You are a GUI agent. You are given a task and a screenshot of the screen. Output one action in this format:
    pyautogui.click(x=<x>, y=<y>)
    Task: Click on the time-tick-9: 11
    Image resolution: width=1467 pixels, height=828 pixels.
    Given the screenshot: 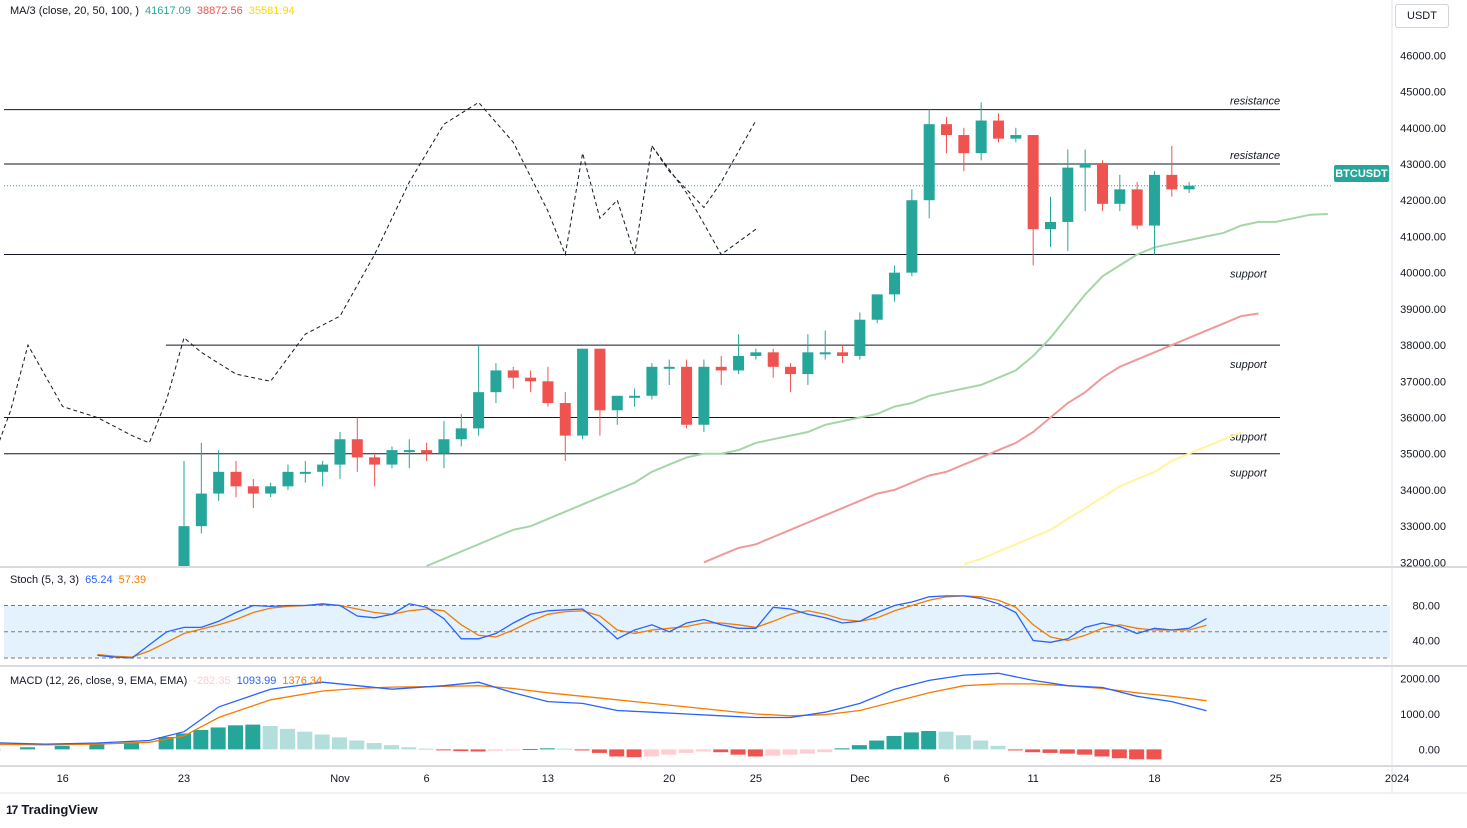 What is the action you would take?
    pyautogui.click(x=1032, y=779)
    